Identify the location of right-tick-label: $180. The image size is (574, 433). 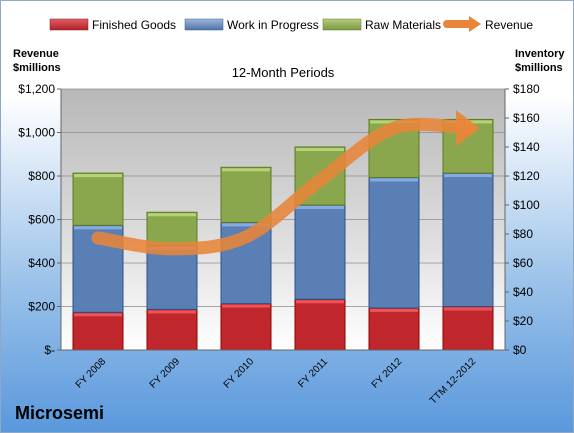
(526, 89).